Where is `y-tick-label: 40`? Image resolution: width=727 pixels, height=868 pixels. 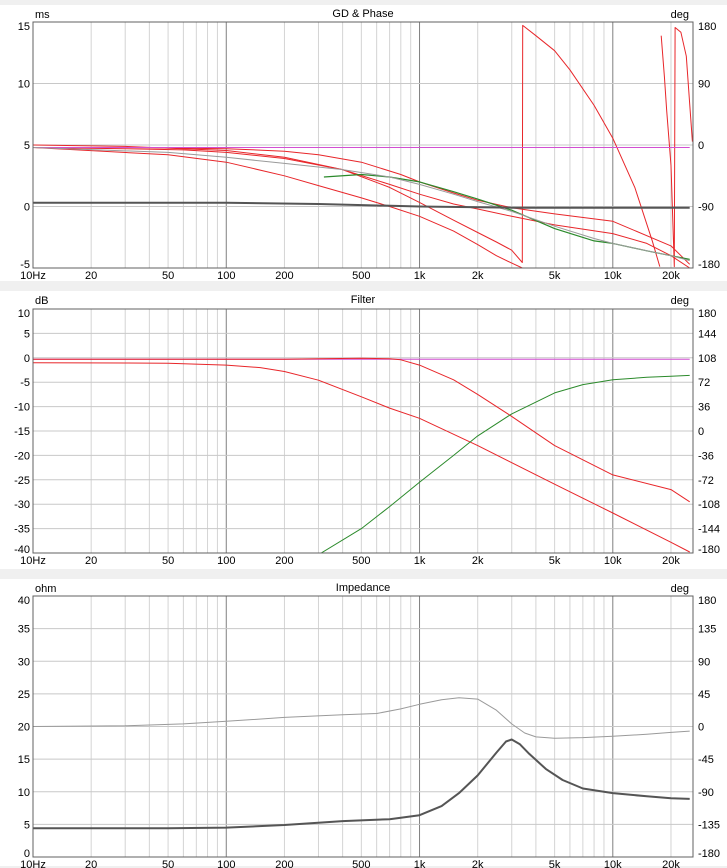
y-tick-label: 40 is located at coordinates (24, 601).